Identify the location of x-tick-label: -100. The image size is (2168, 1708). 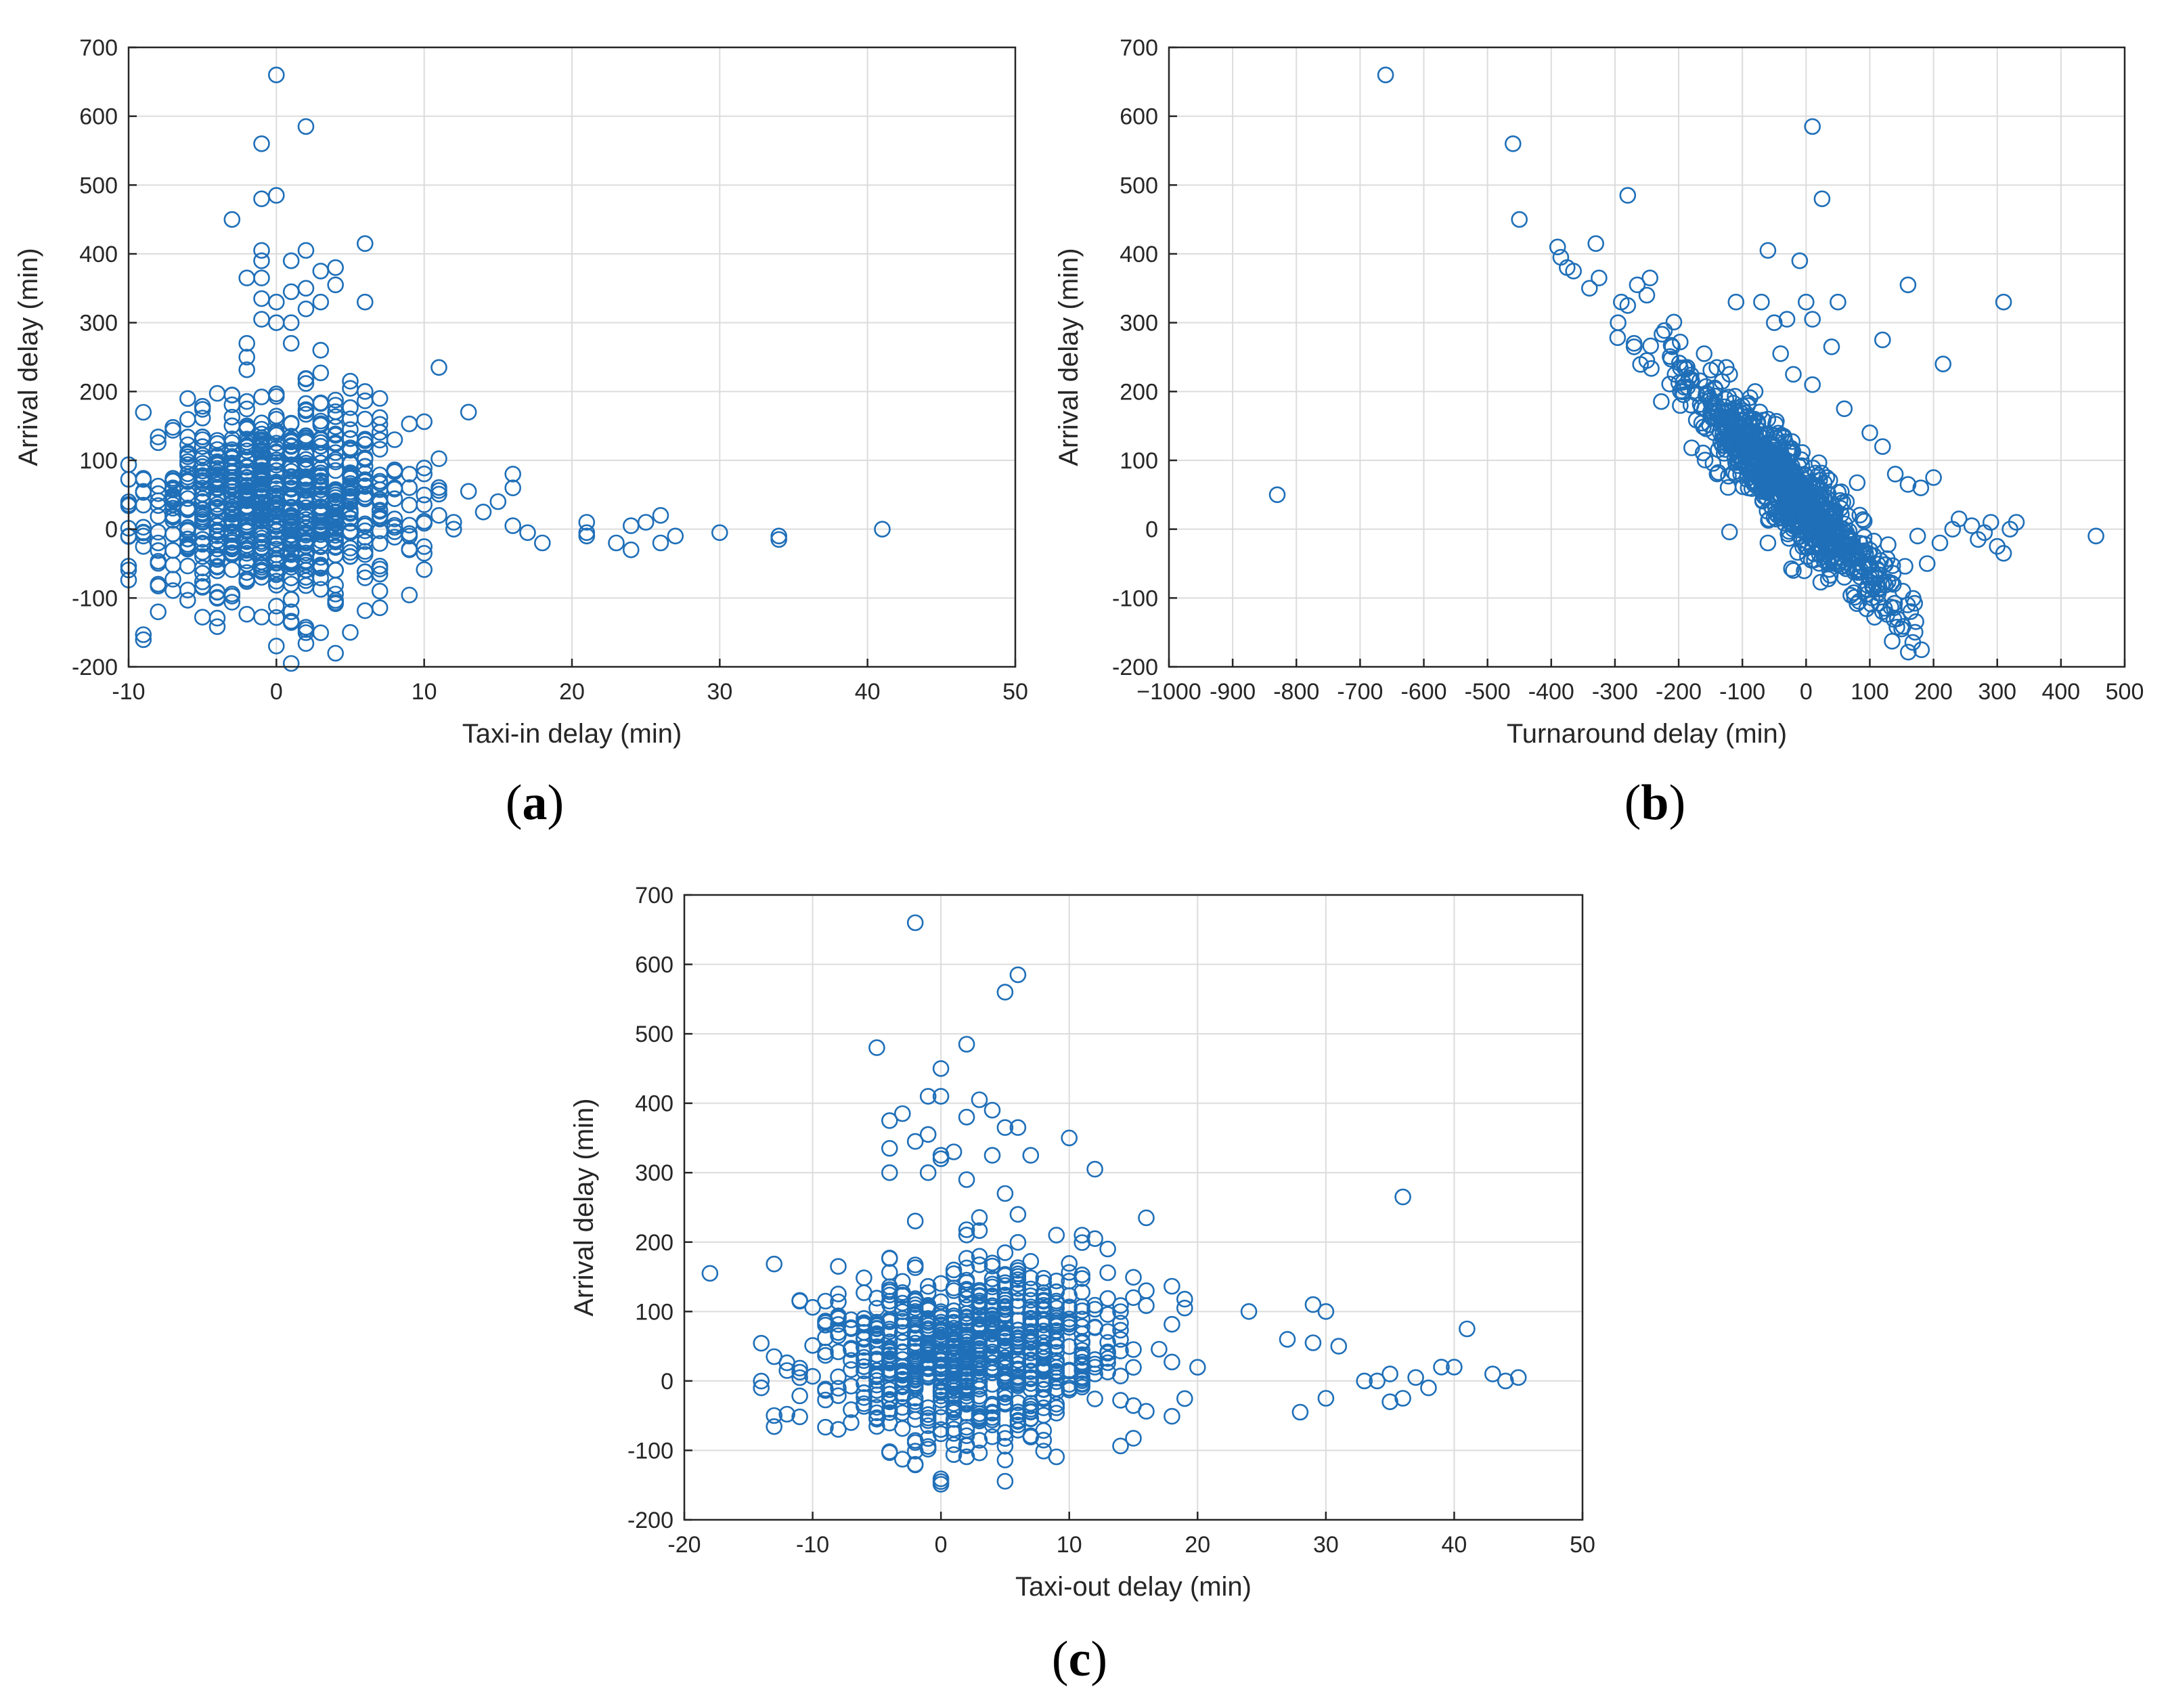
(1742, 692).